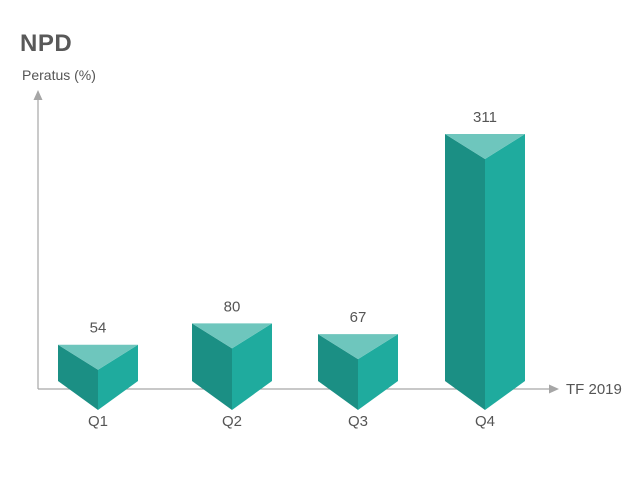 This screenshot has width=642, height=482. I want to click on data-label: 311, so click(485, 117).